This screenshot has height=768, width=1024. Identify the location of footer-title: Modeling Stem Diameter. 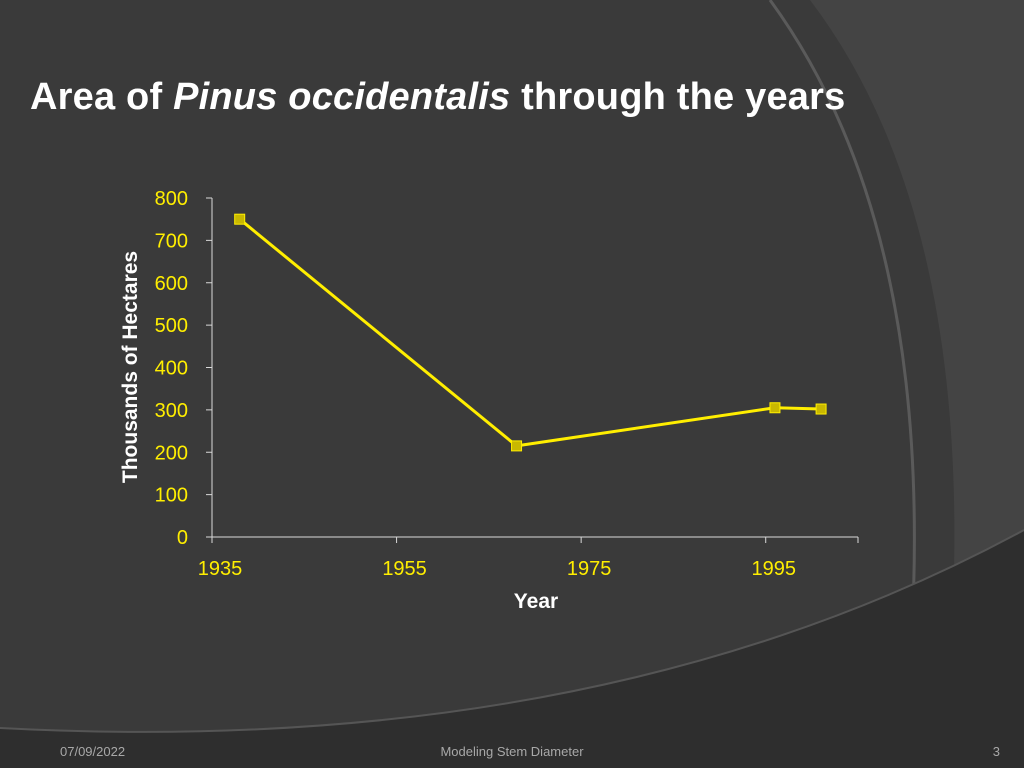
(512, 751).